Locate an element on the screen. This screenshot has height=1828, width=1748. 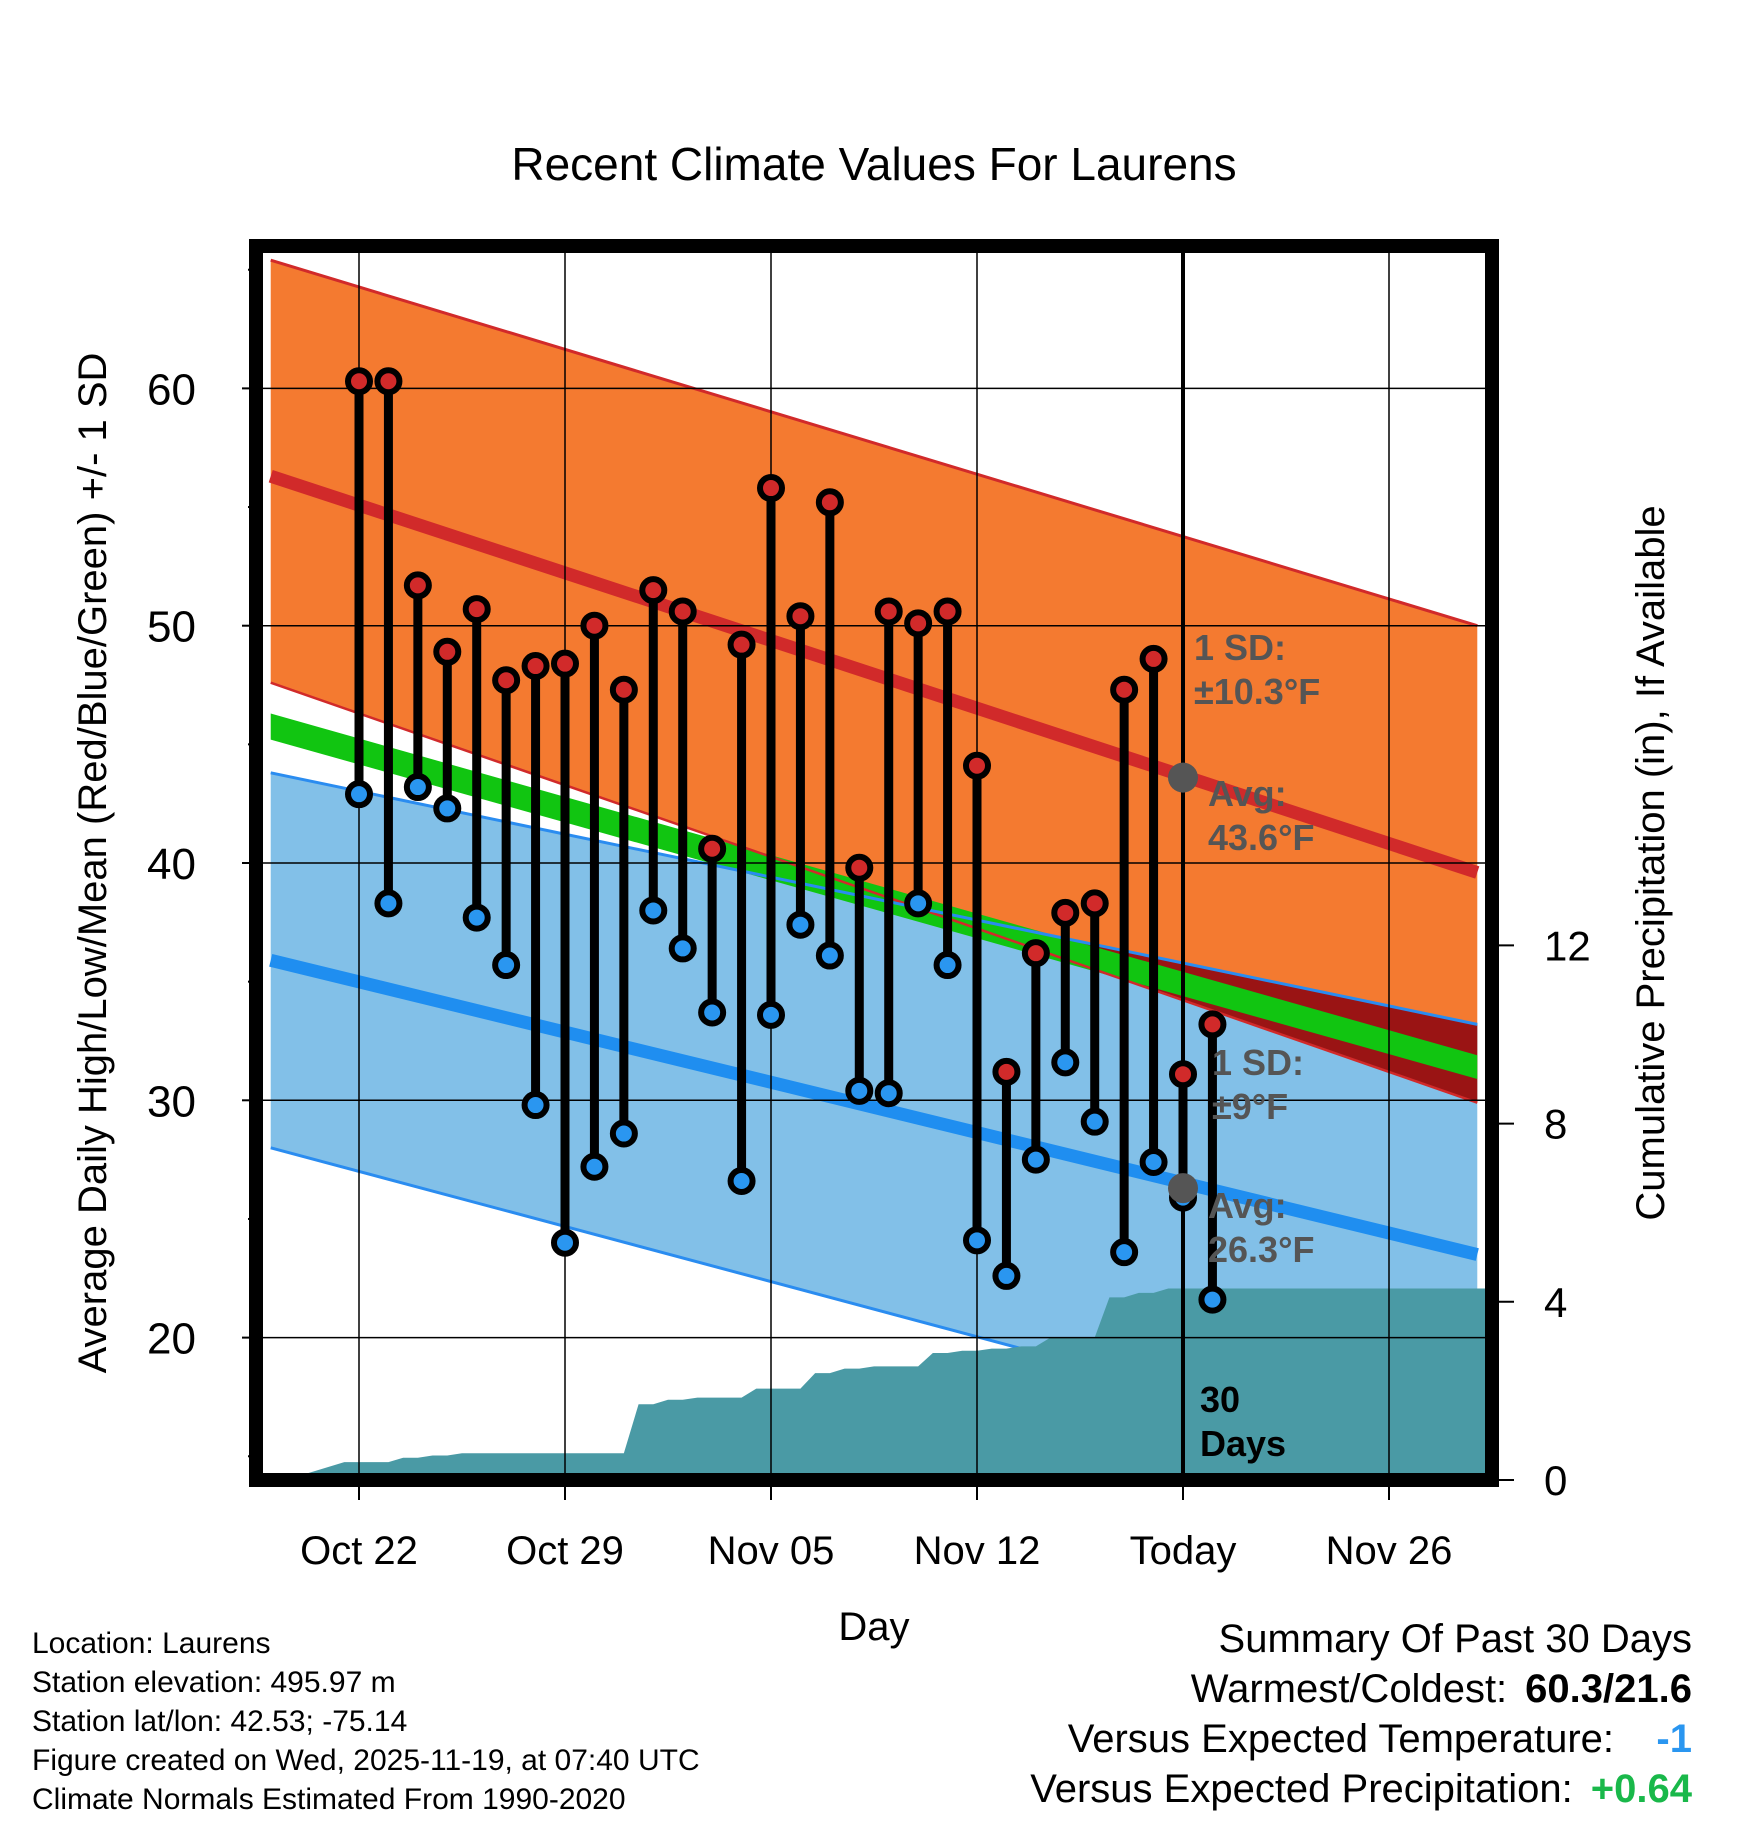
high-avg-annotation: Avg: 43.6°F is located at coordinates (1261, 815).